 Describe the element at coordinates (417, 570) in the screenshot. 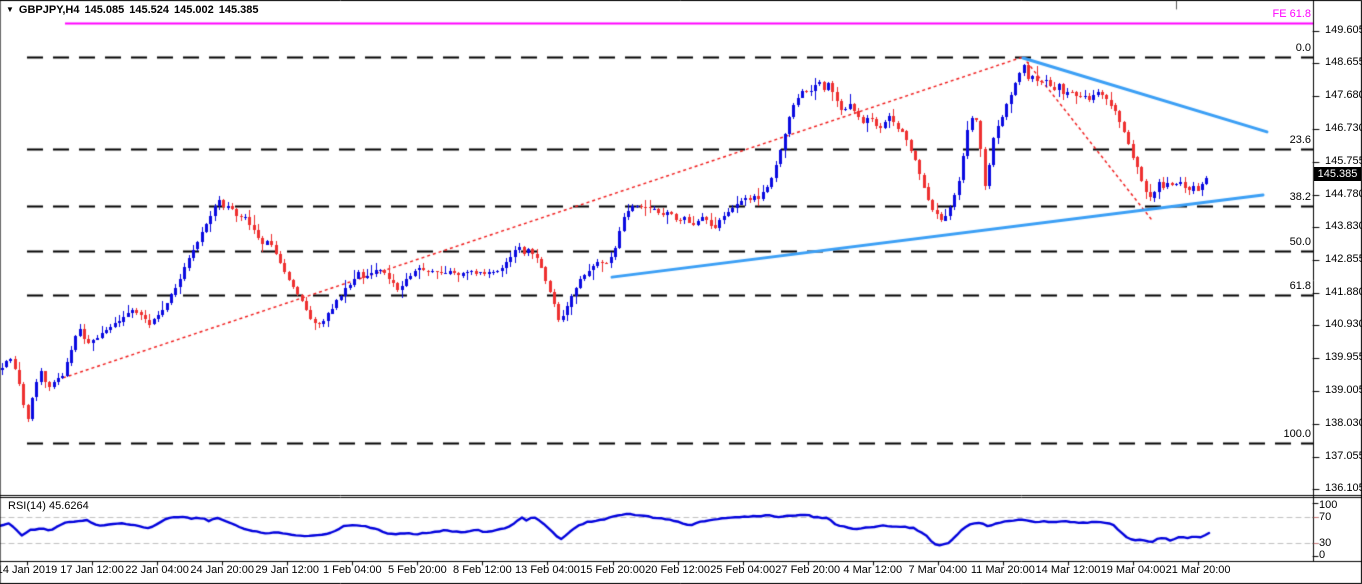

I see `time-axis-label: 5 Feb 20:00` at that location.